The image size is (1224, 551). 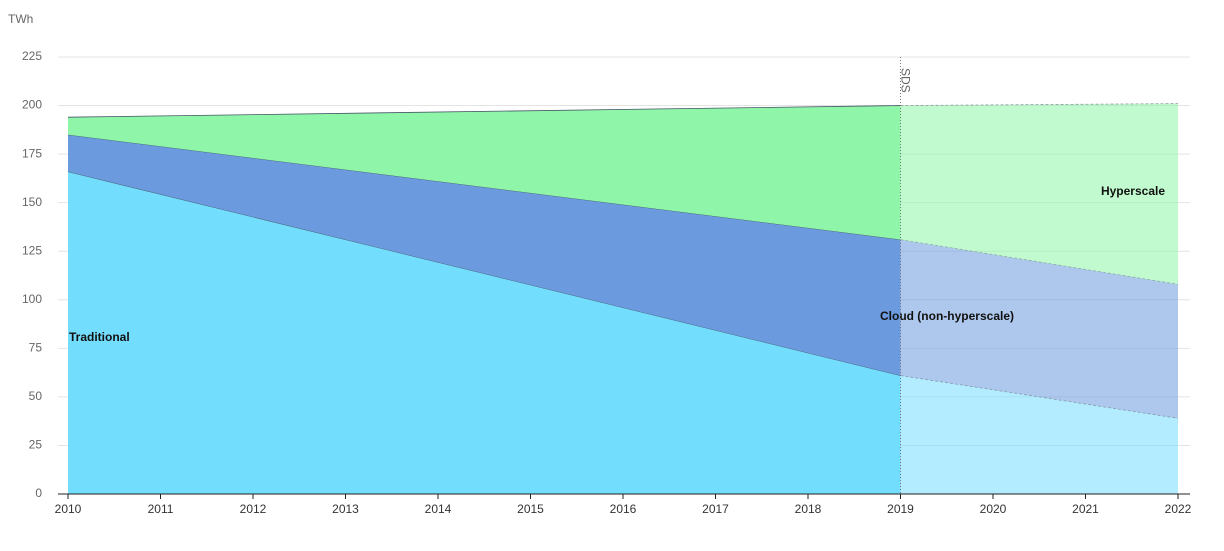 I want to click on series-label: Cloud (non-hyperscale), so click(x=947, y=316).